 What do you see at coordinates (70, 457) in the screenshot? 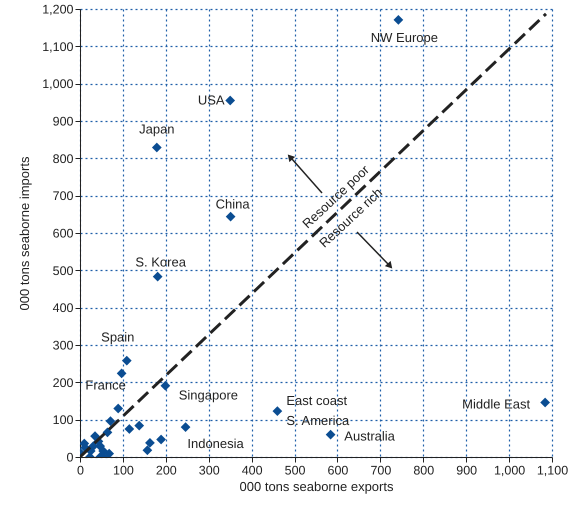
I see `y-tick-label: 0` at bounding box center [70, 457].